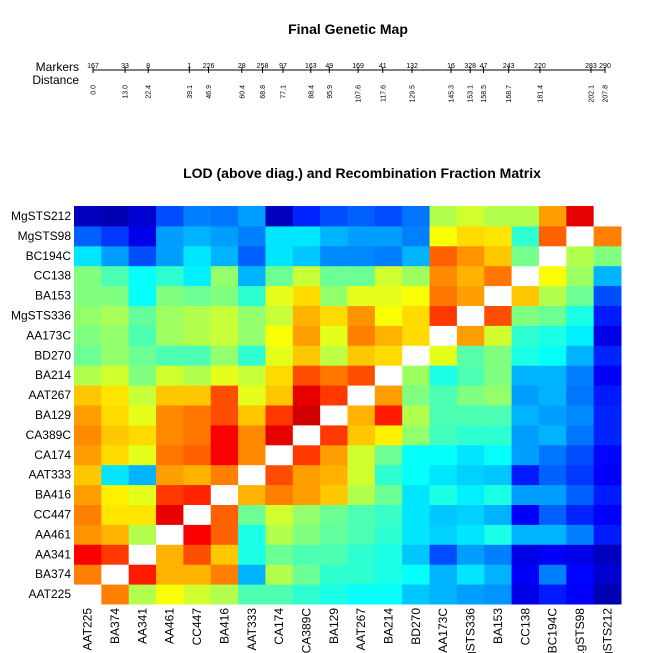 The image size is (653, 653). I want to click on heatmap-cell-MgSTS98-MgSTS336, so click(470, 236).